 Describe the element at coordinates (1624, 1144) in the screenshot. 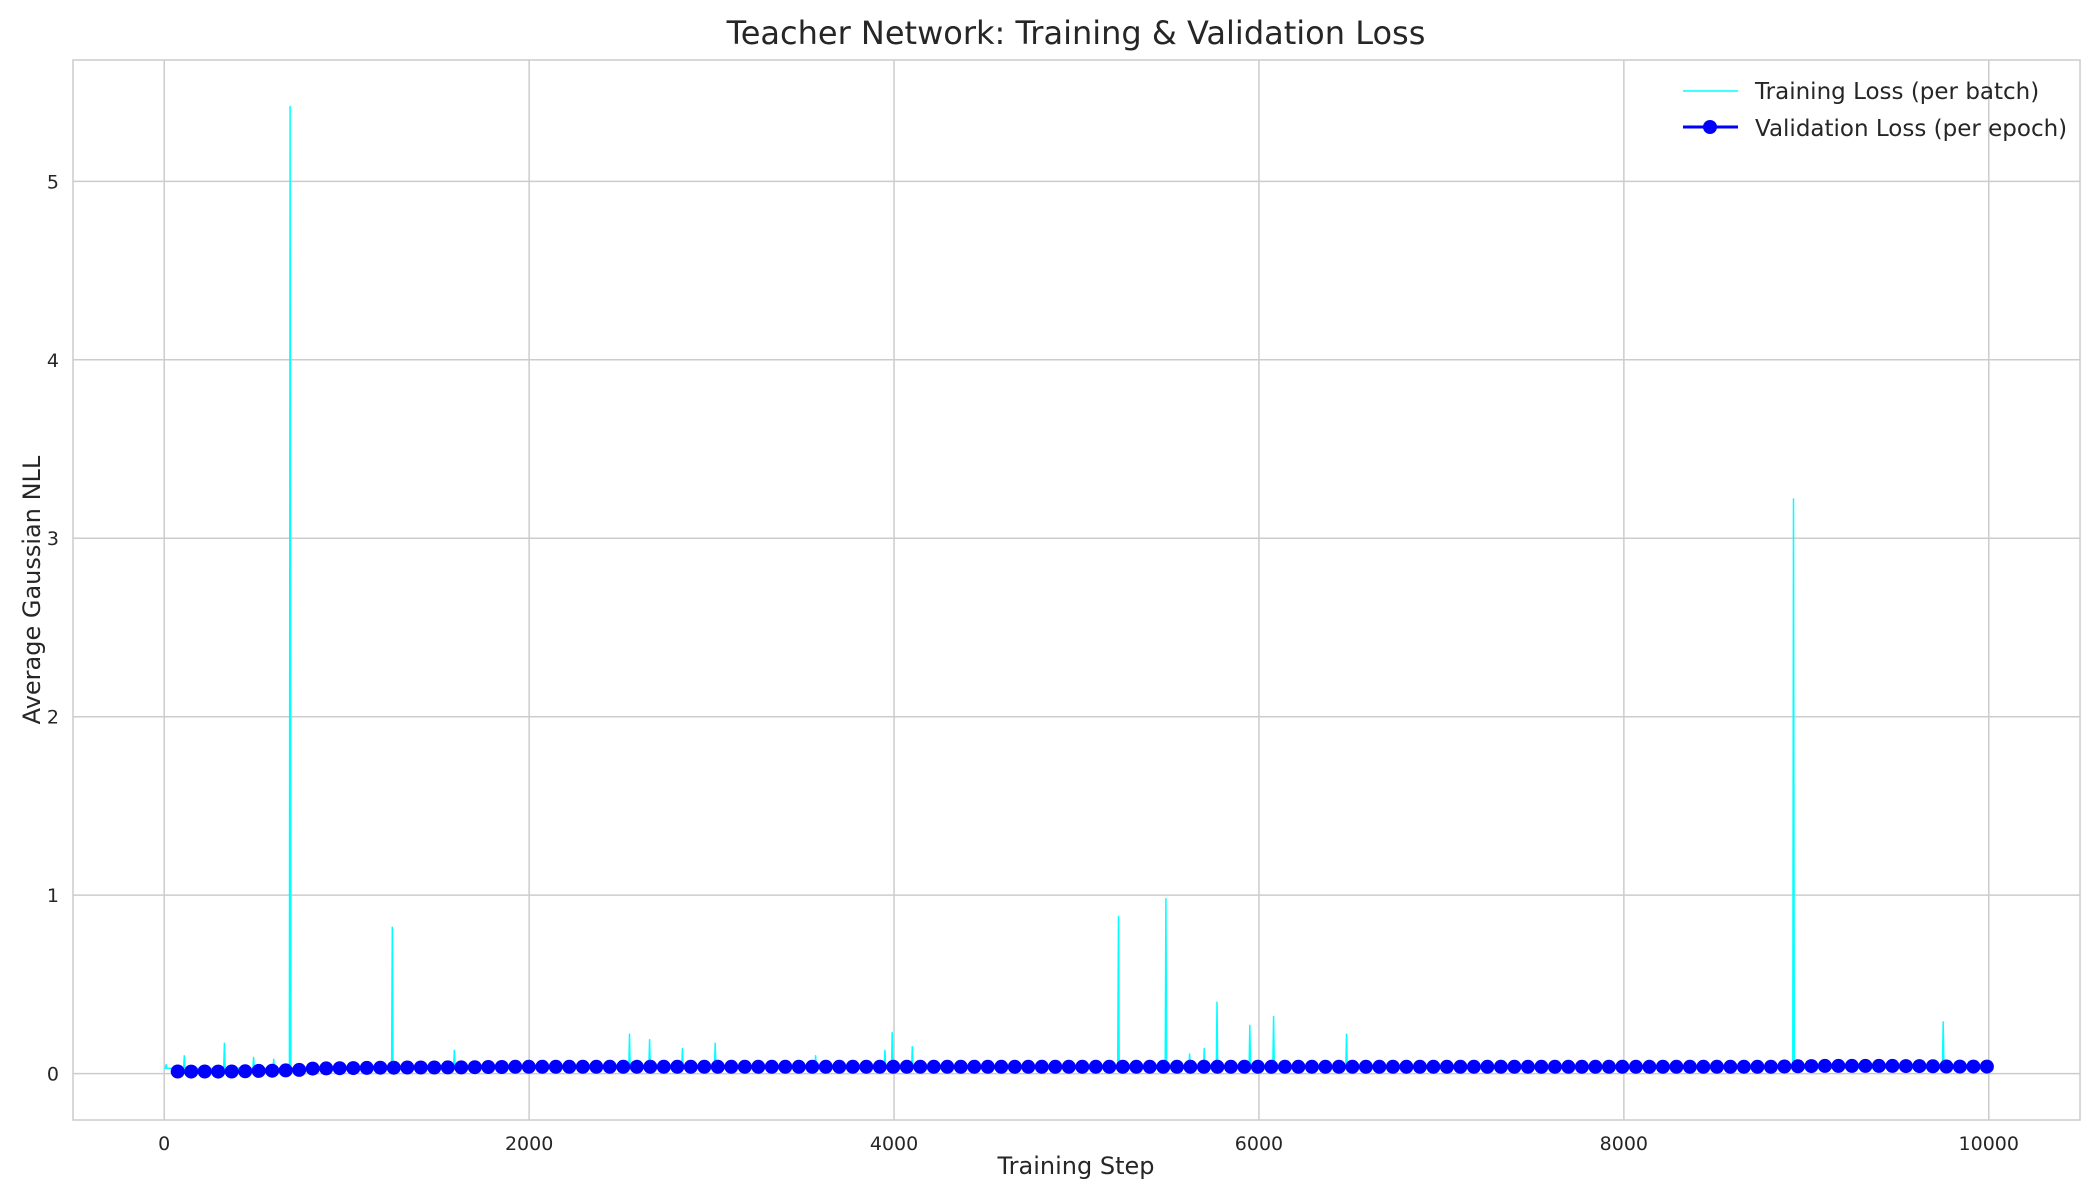

I see `x-tick-label: 8000` at that location.